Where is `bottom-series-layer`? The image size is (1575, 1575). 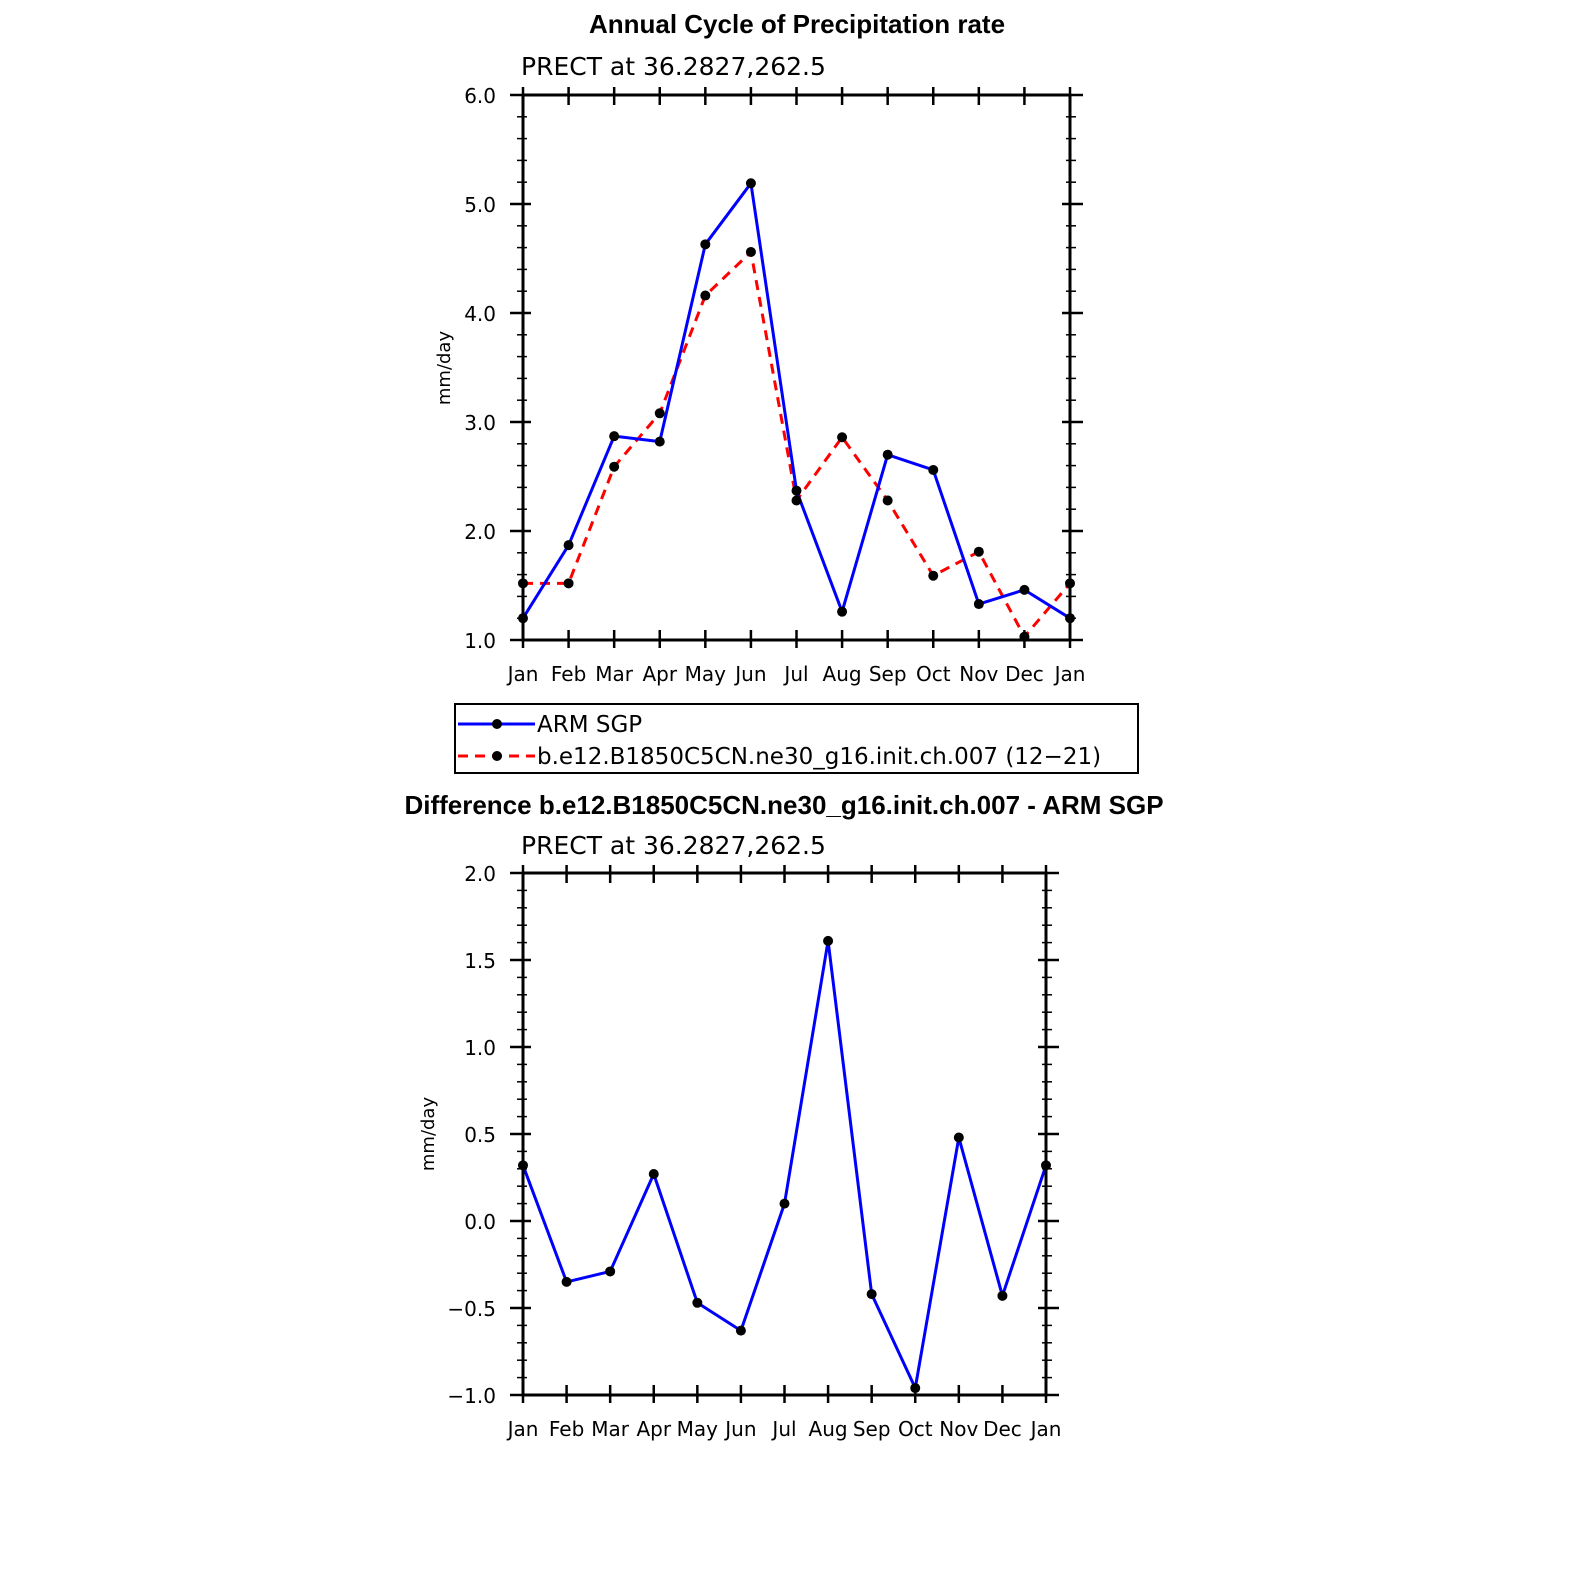
bottom-series-layer is located at coordinates (784, 1164).